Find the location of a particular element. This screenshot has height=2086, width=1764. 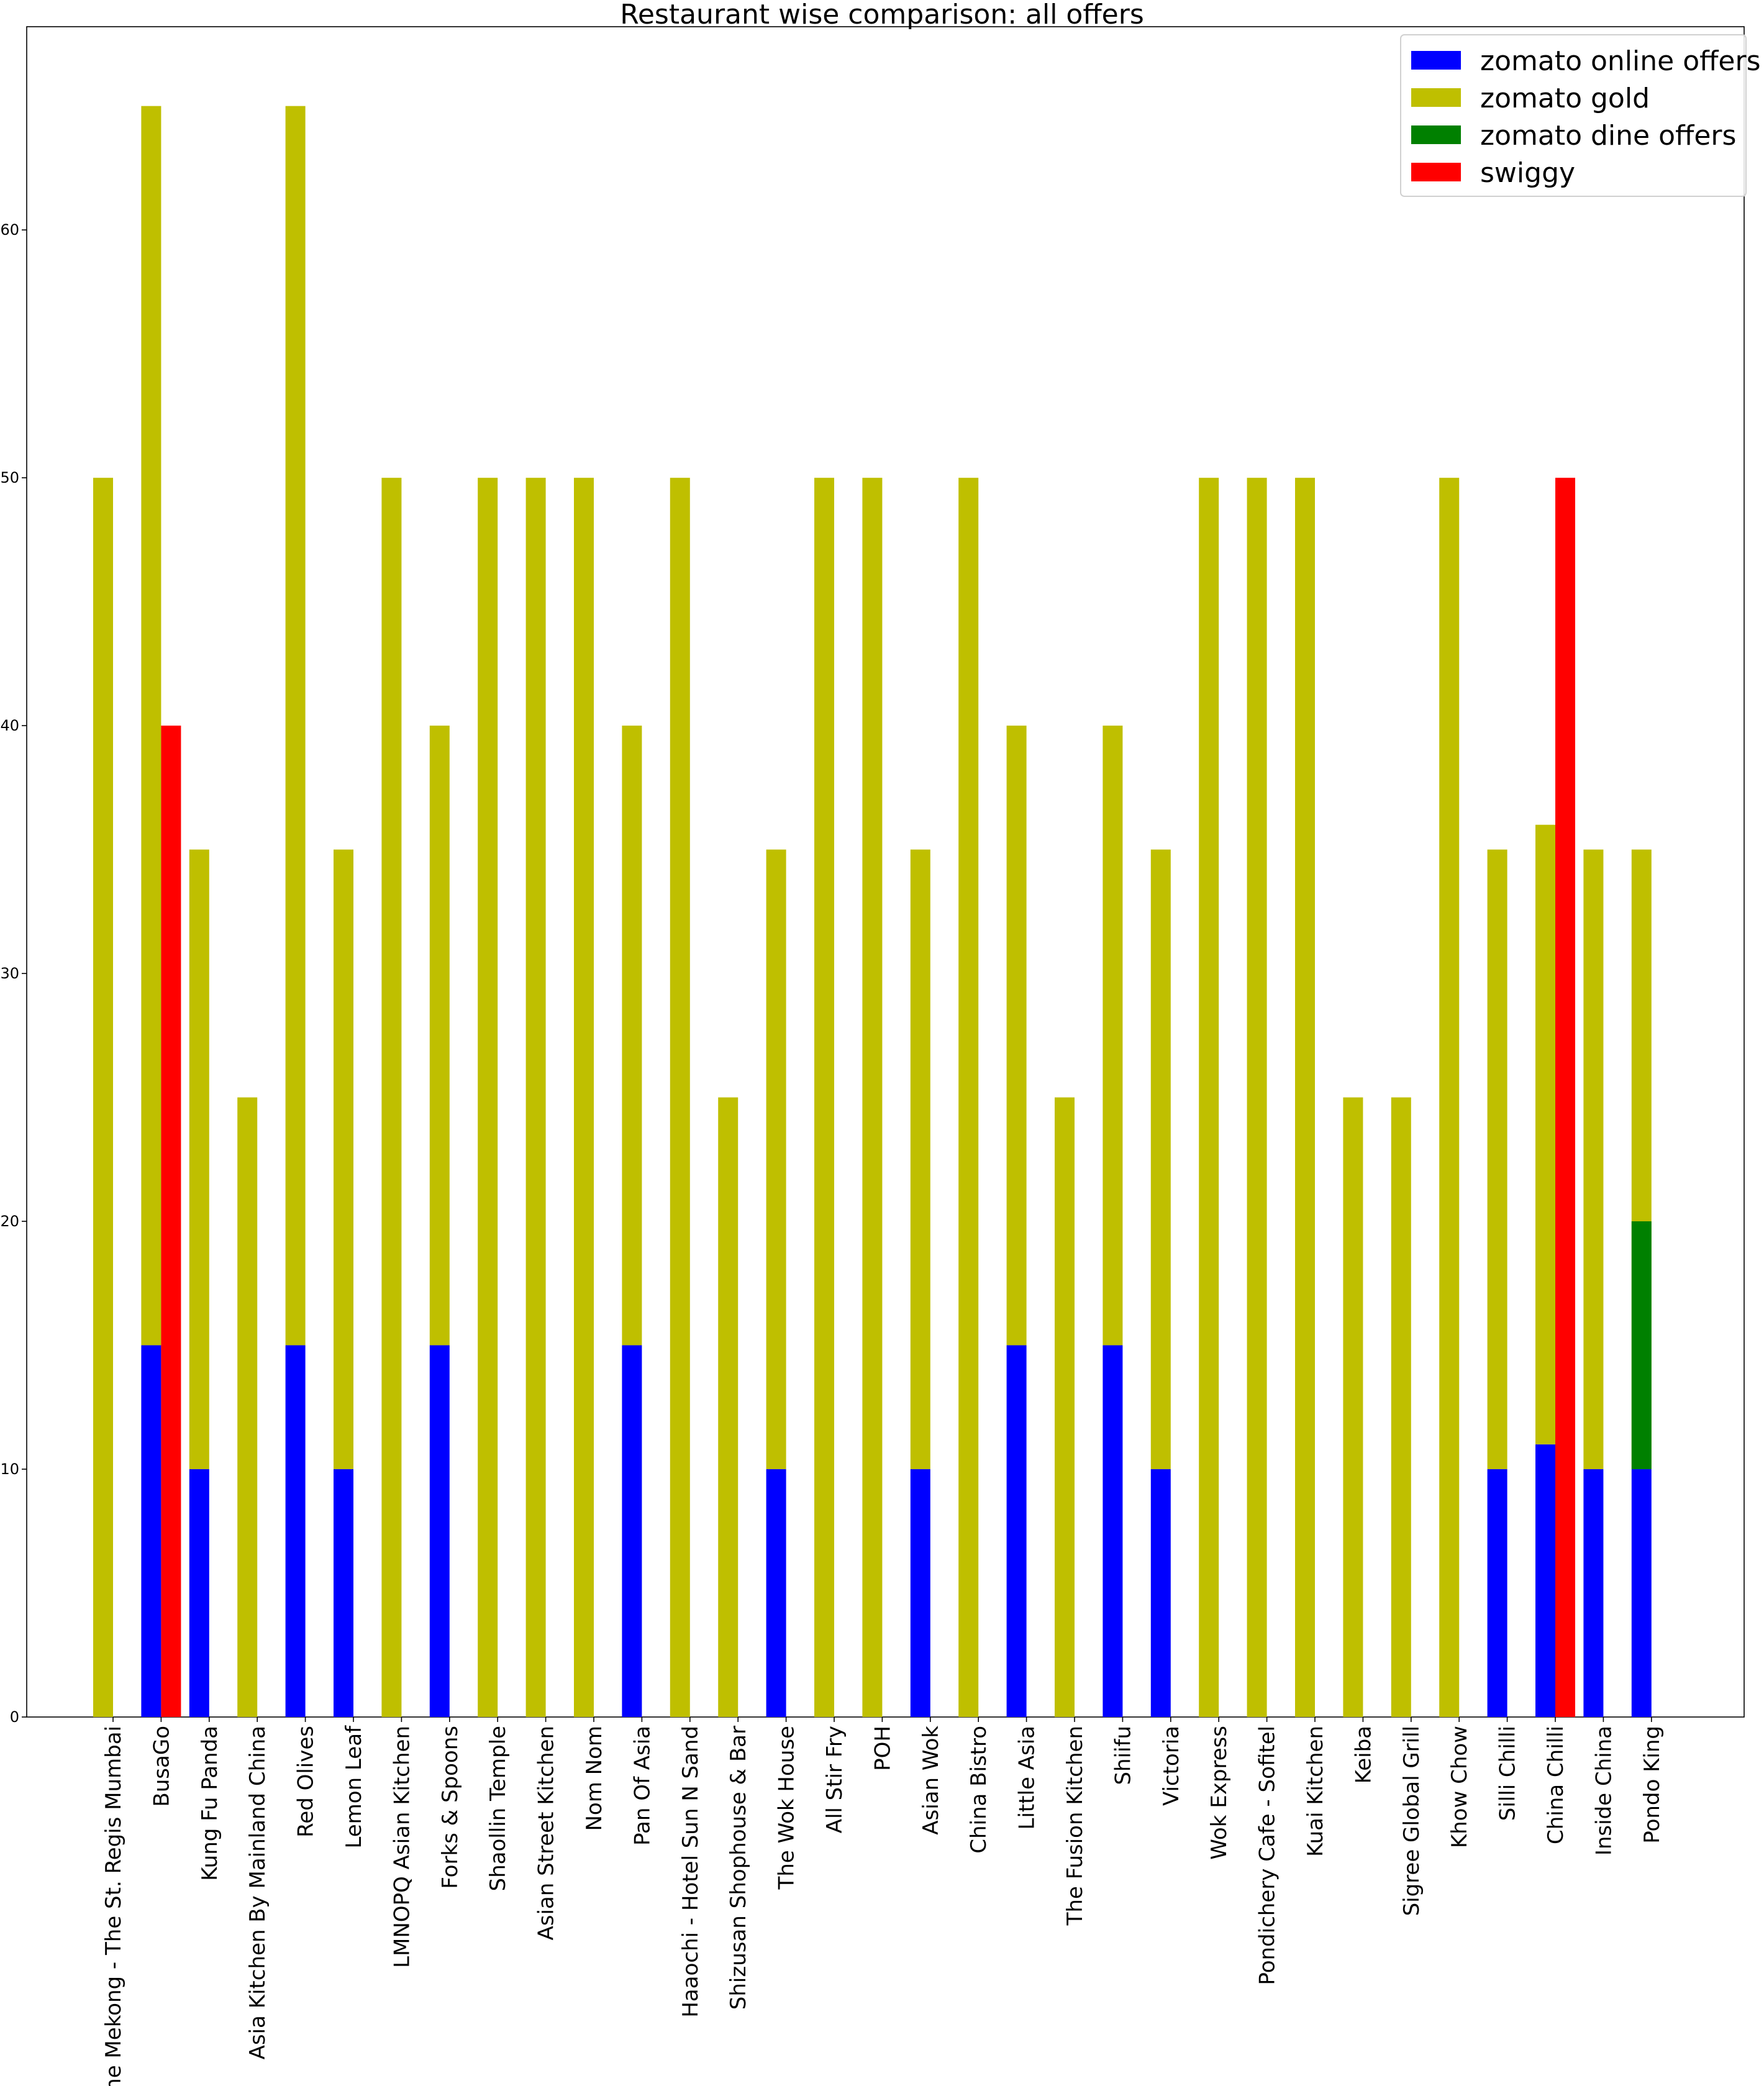

x-tick-label: Pondichery Cafe - Sofitel is located at coordinates (1267, 1855).